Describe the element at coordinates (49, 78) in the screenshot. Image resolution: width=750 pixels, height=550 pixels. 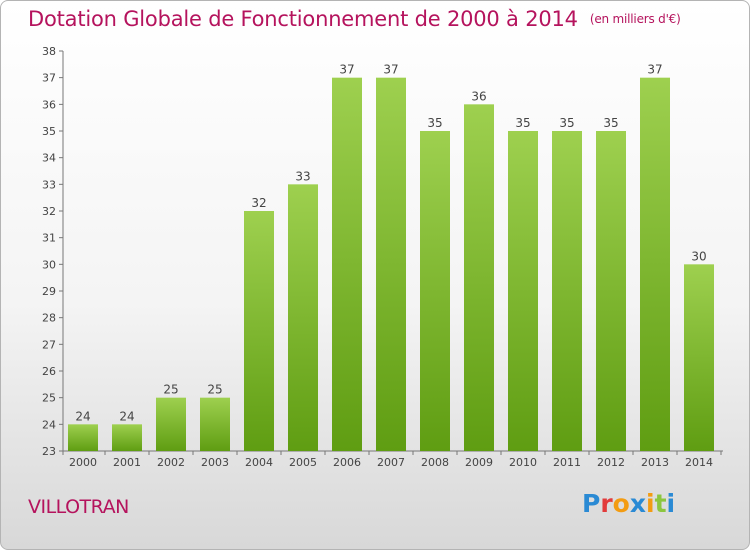
I see `y-tick-label: 37` at that location.